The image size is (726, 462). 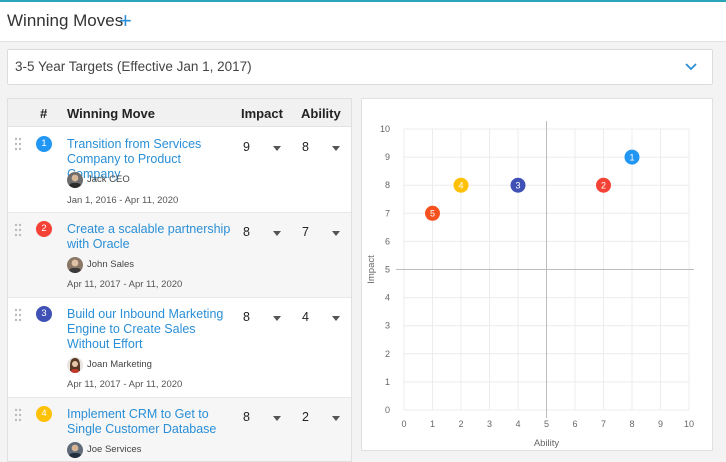 I want to click on x-tick-label: 3, so click(x=489, y=424).